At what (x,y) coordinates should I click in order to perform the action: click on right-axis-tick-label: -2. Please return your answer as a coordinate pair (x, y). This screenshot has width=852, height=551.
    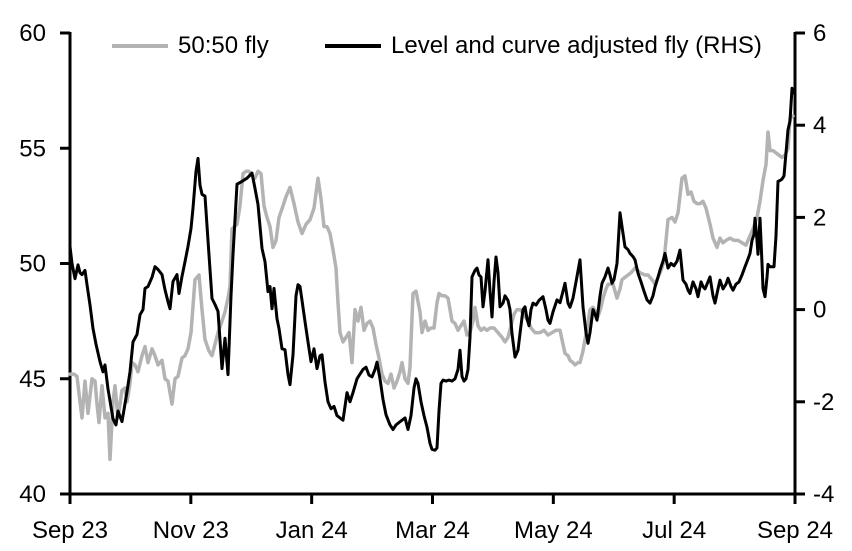
    Looking at the image, I should click on (823, 402).